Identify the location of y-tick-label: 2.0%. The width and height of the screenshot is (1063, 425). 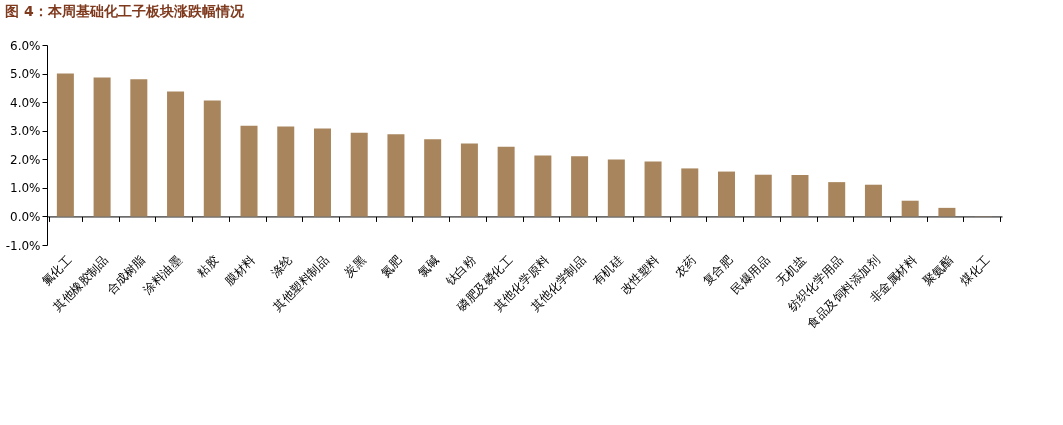
(25, 159).